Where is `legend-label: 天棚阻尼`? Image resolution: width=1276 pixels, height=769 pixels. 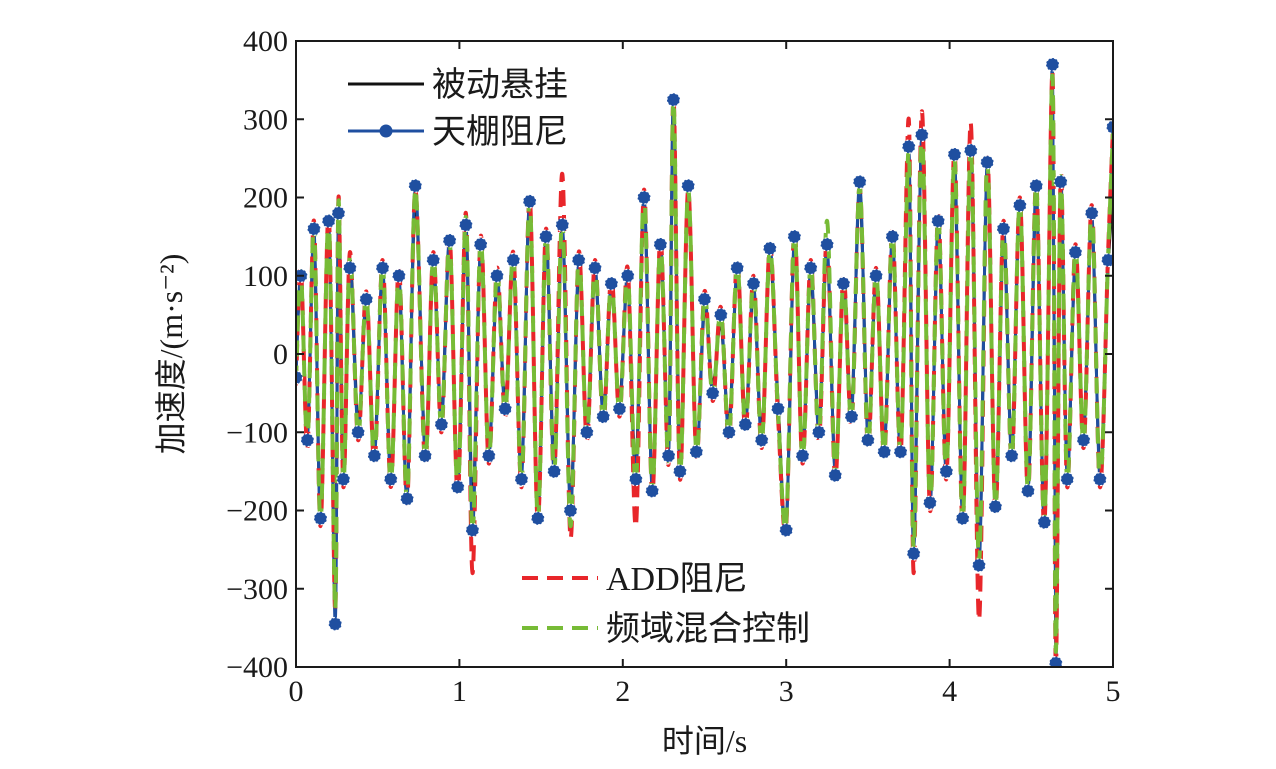 legend-label: 天棚阻尼 is located at coordinates (500, 132).